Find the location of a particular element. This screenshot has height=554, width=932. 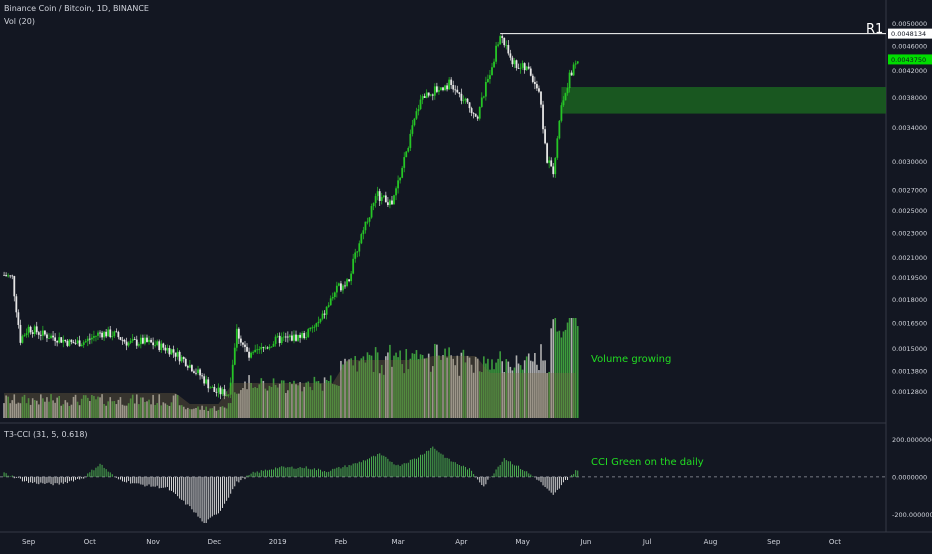

time-tick-label-6: Mar is located at coordinates (397, 542).